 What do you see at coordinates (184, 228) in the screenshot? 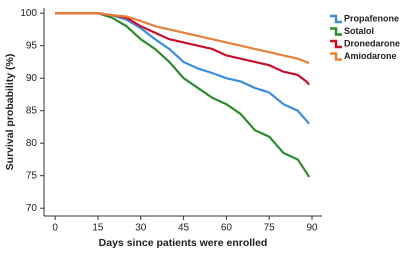
I see `x-tick-label: 45` at bounding box center [184, 228].